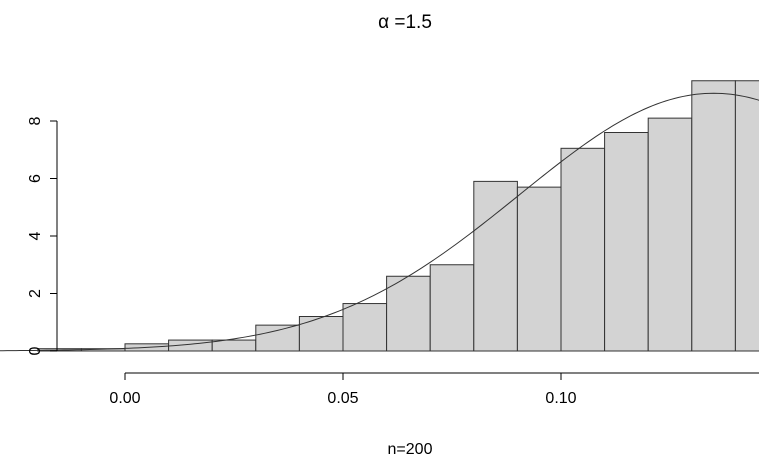 This screenshot has width=759, height=476. I want to click on chart-title: α =1.5, so click(405, 22).